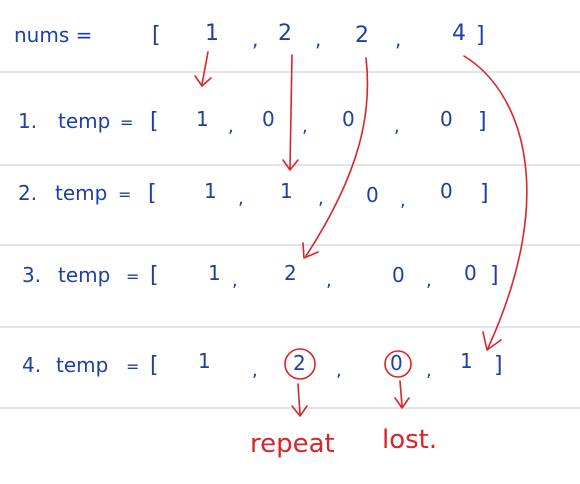 This screenshot has height=484, width=580. I want to click on arrow-nums3-to-row3, so click(337, 157).